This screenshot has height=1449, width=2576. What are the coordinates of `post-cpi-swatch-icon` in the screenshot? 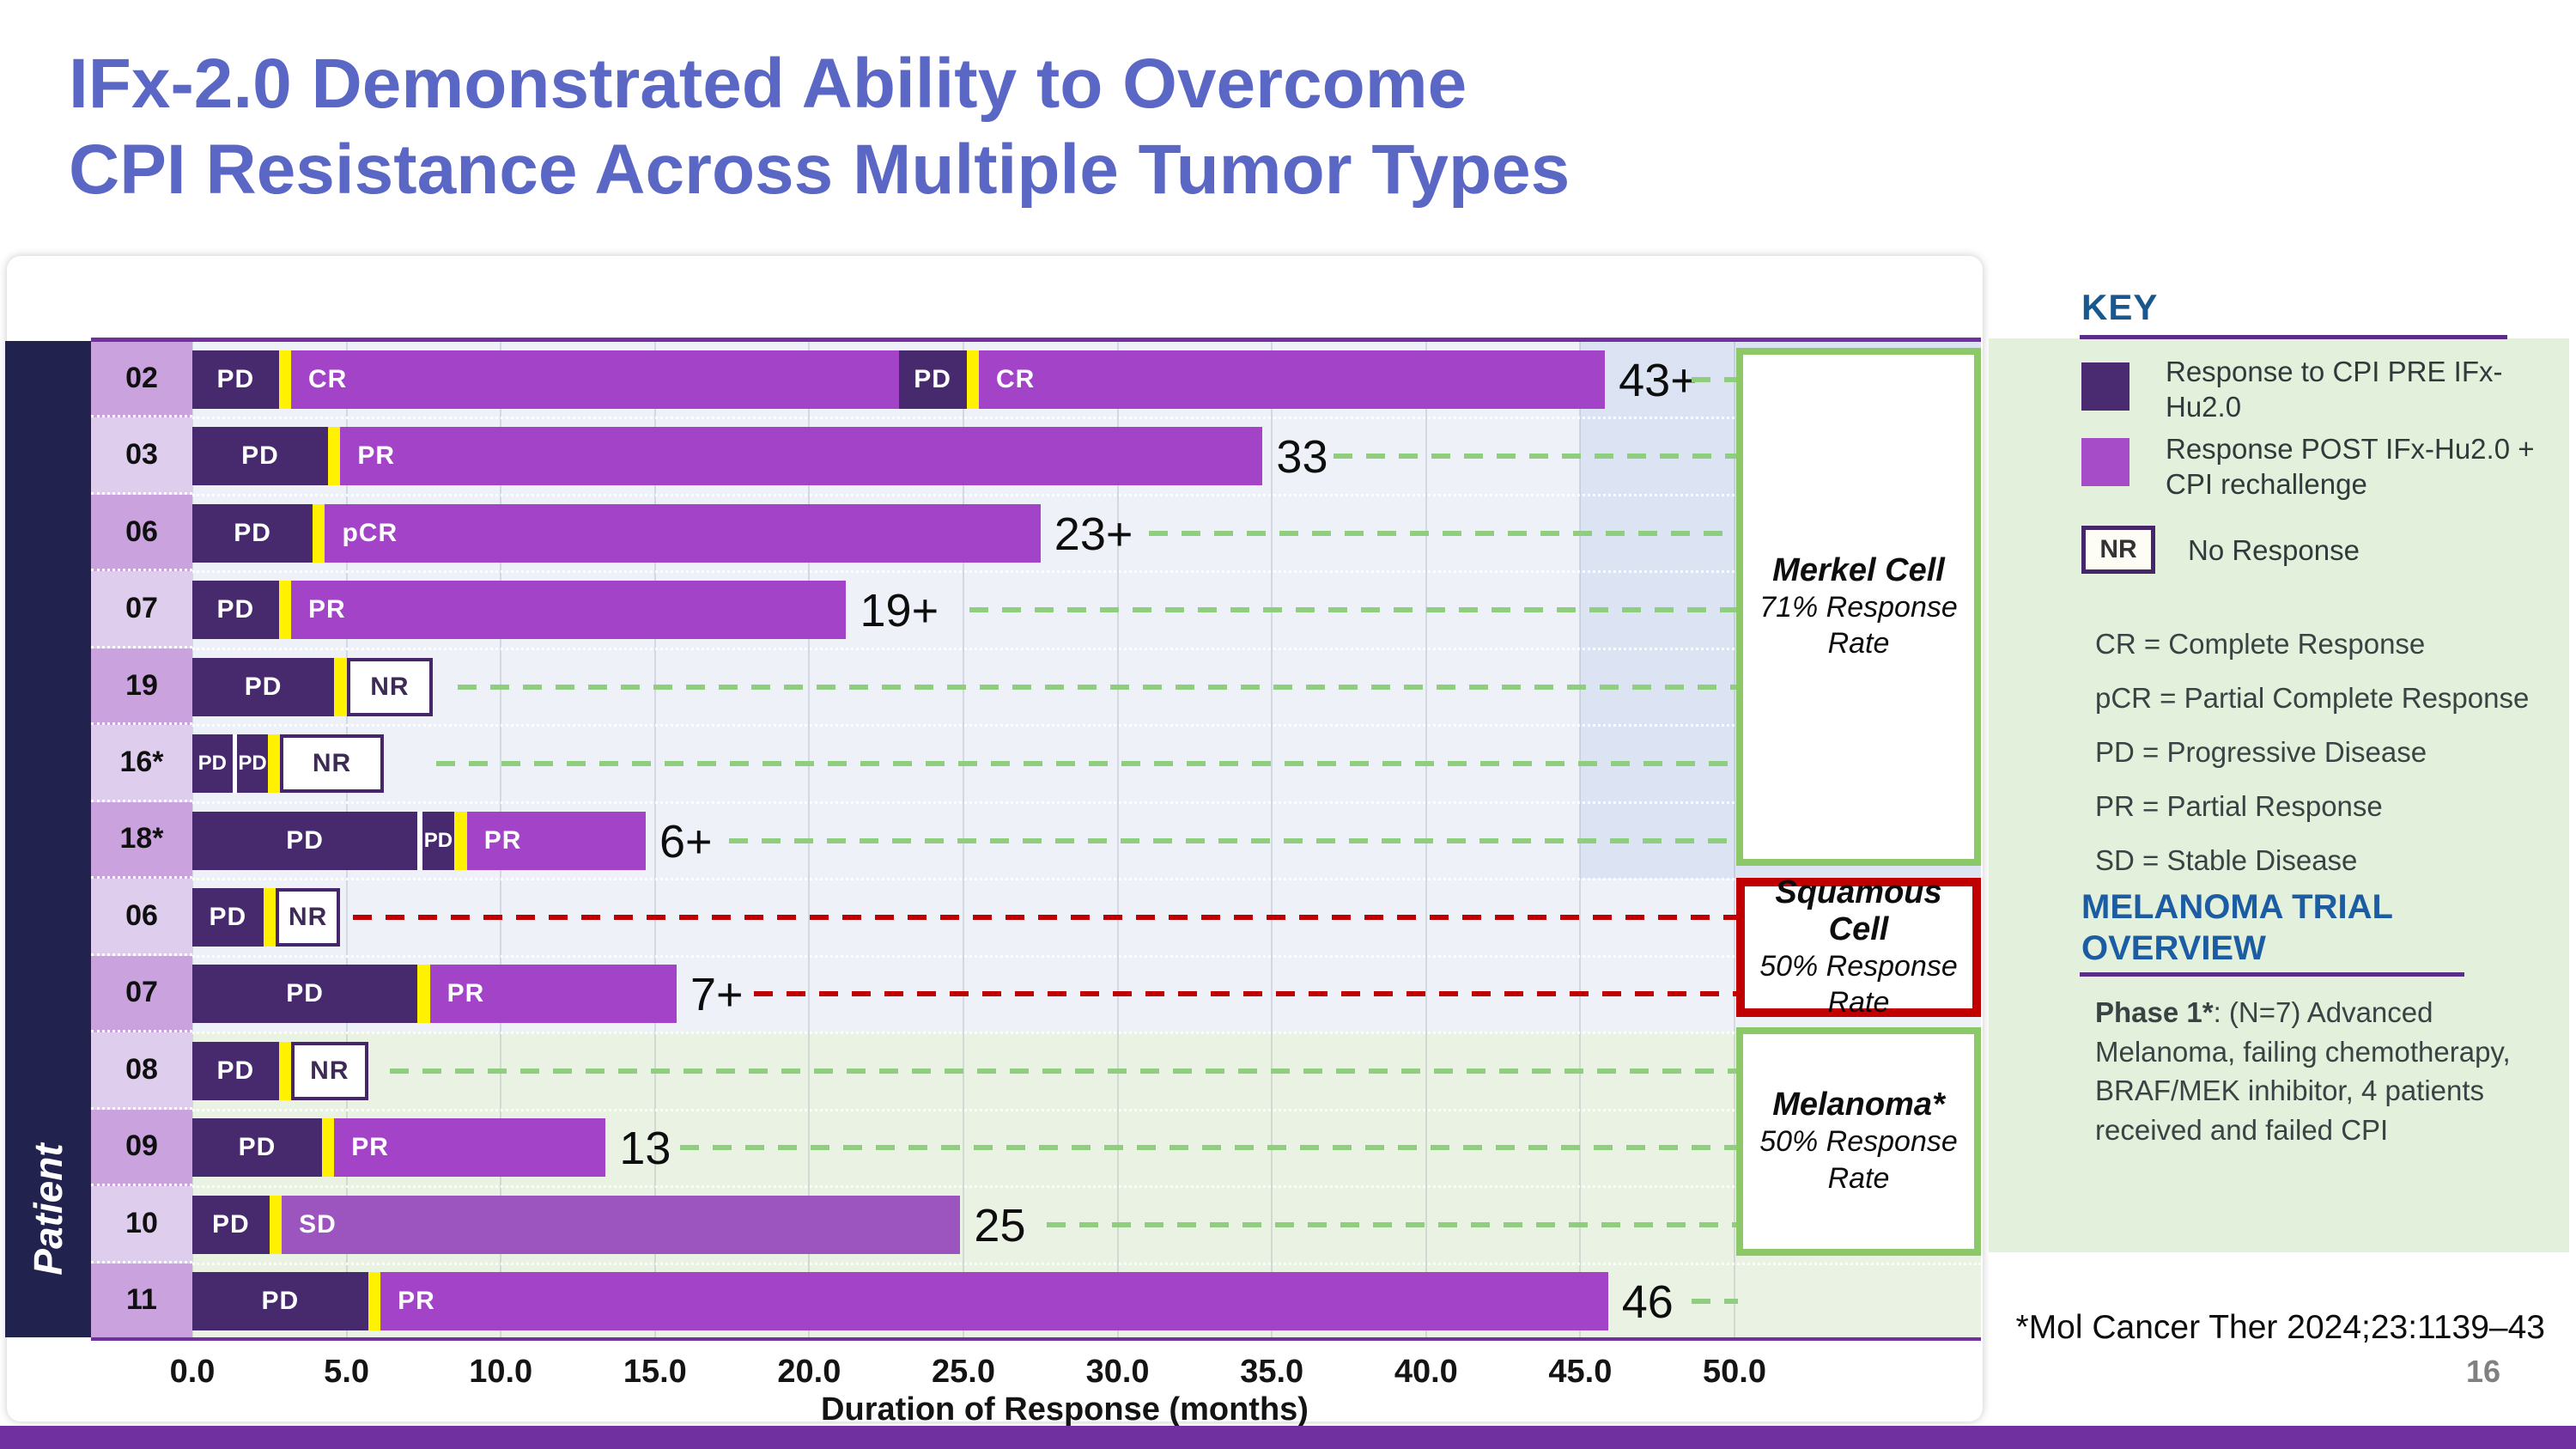 It's located at (2105, 462).